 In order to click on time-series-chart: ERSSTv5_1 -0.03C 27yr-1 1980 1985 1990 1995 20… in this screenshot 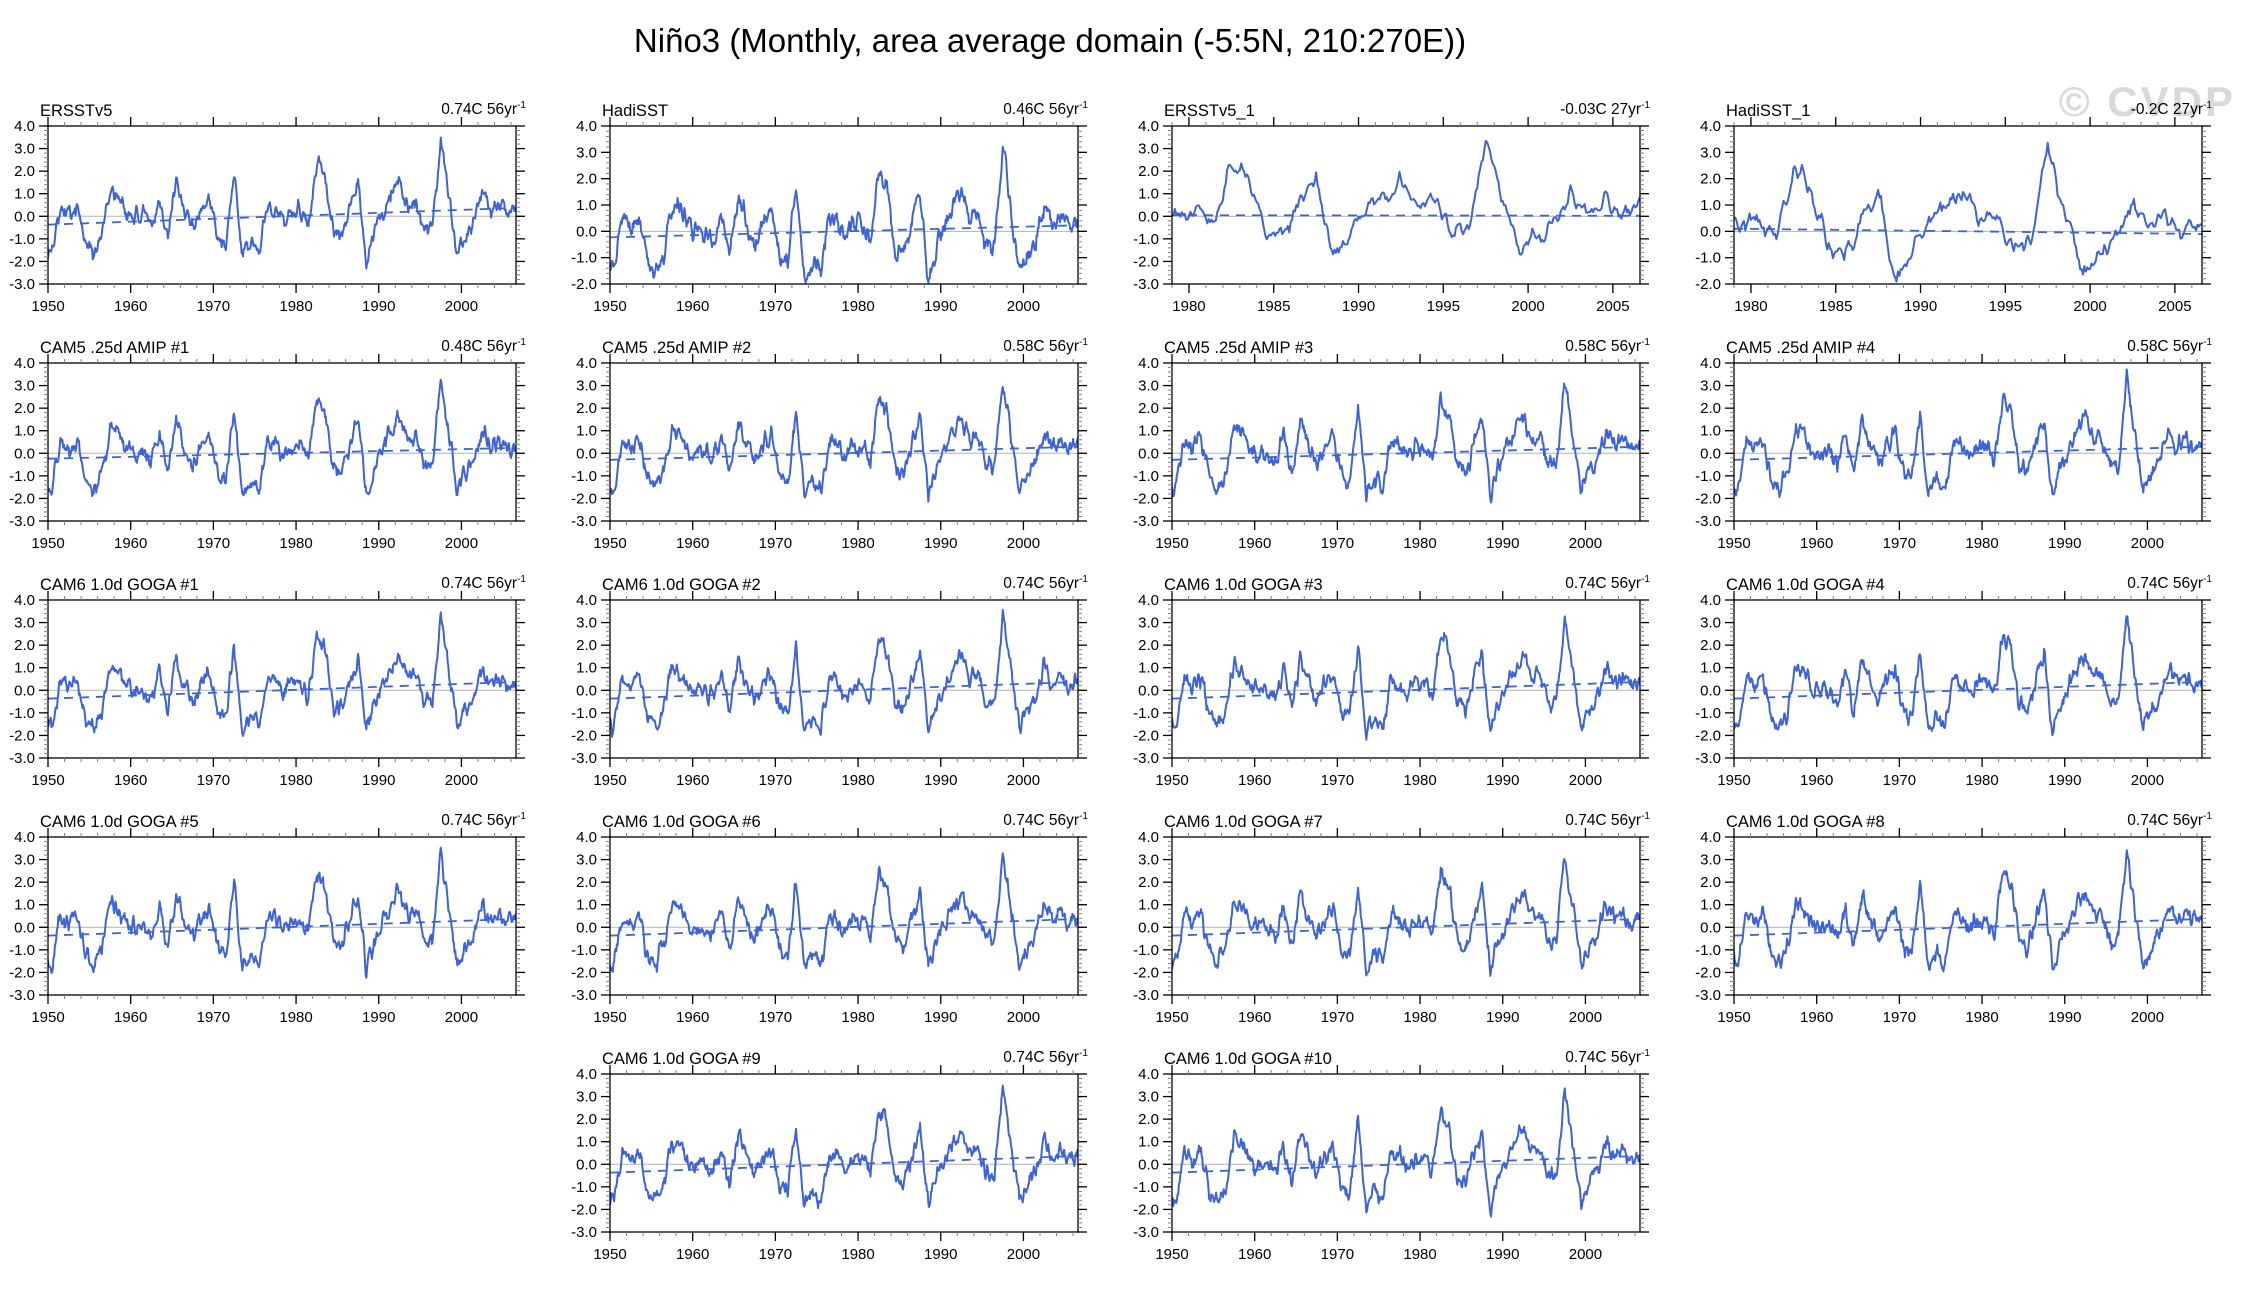, I will do `click(1391, 207)`.